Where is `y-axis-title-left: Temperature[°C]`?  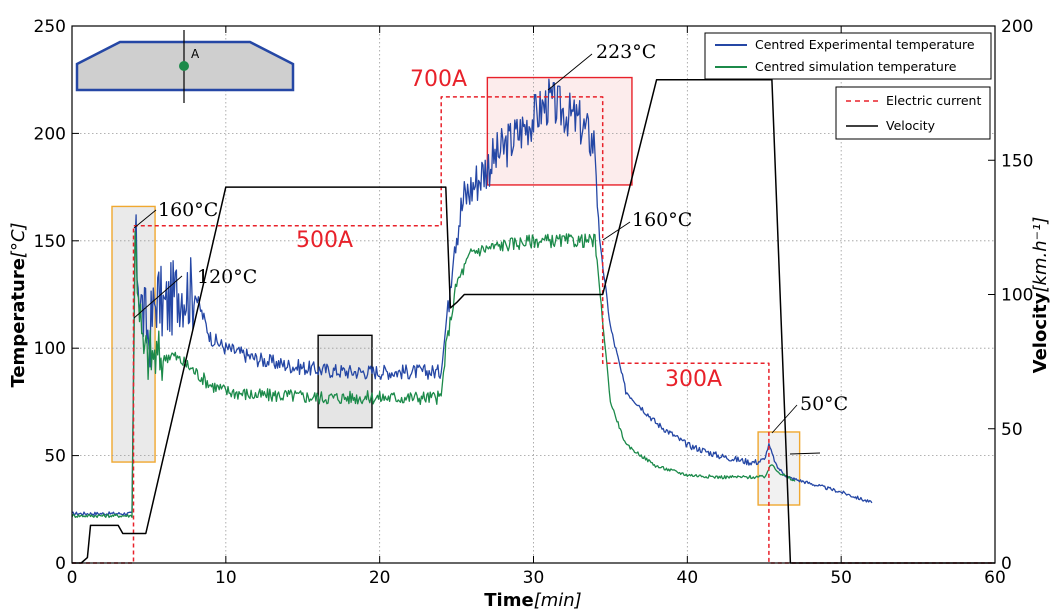 y-axis-title-left: Temperature[°C] is located at coordinates (18, 304).